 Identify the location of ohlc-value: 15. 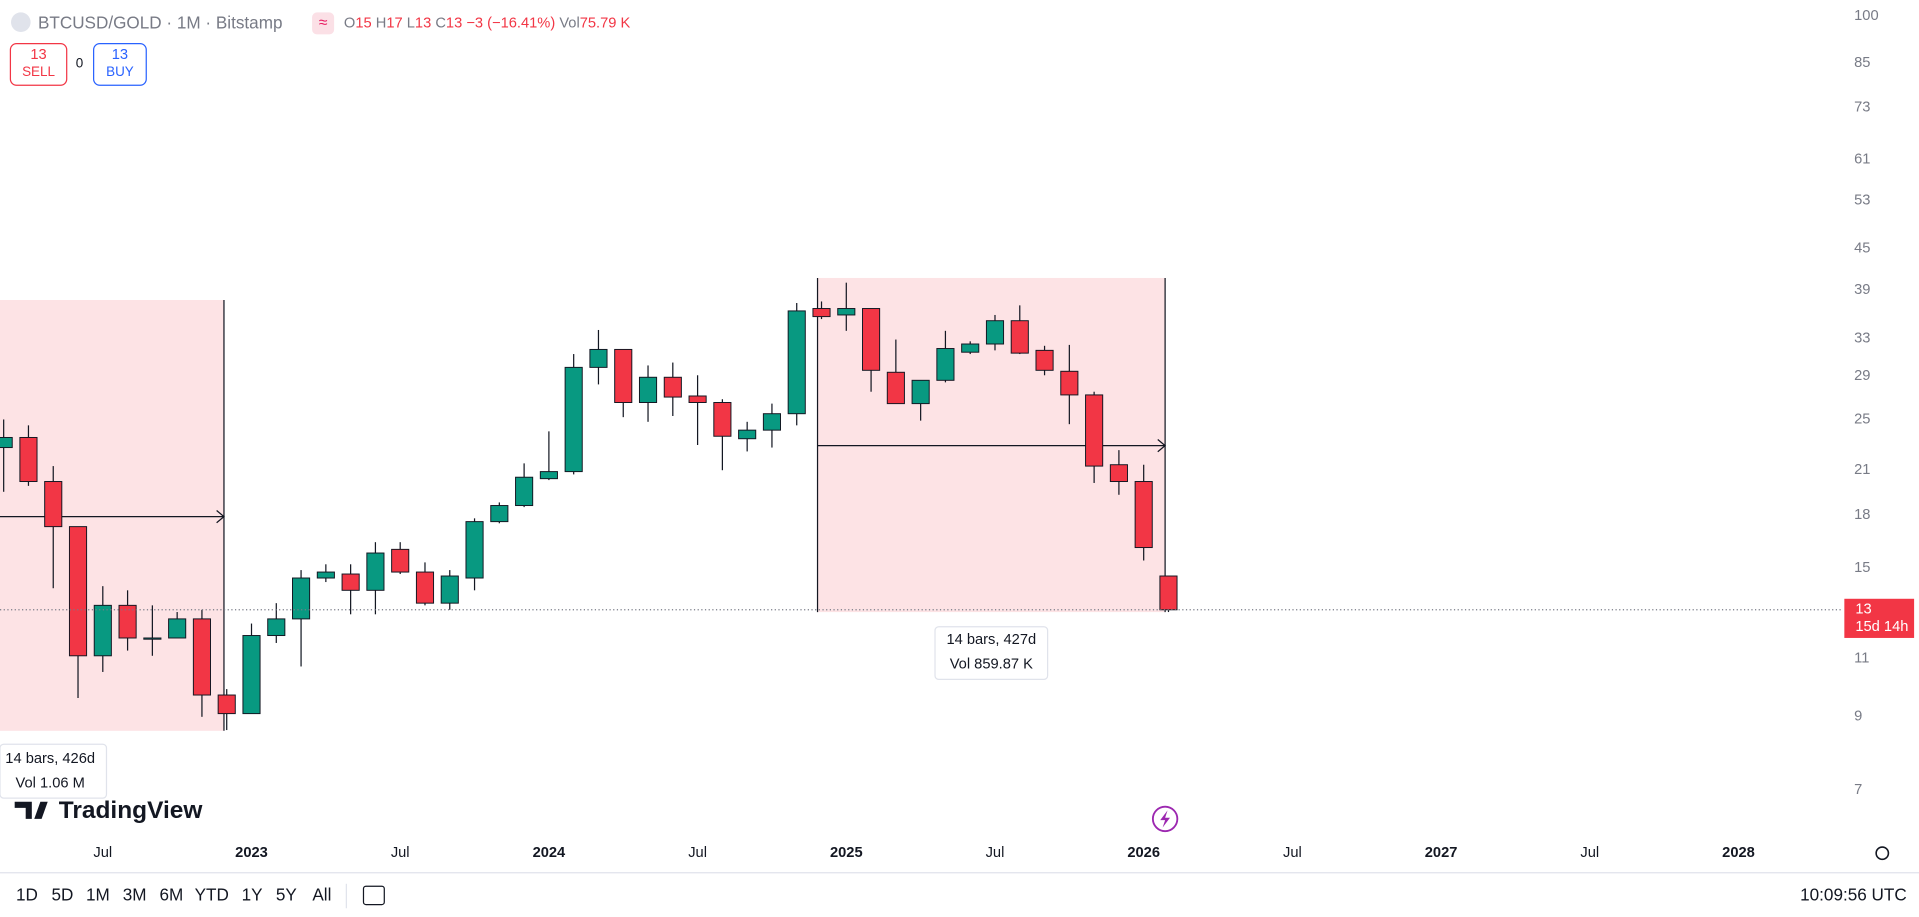
(363, 23).